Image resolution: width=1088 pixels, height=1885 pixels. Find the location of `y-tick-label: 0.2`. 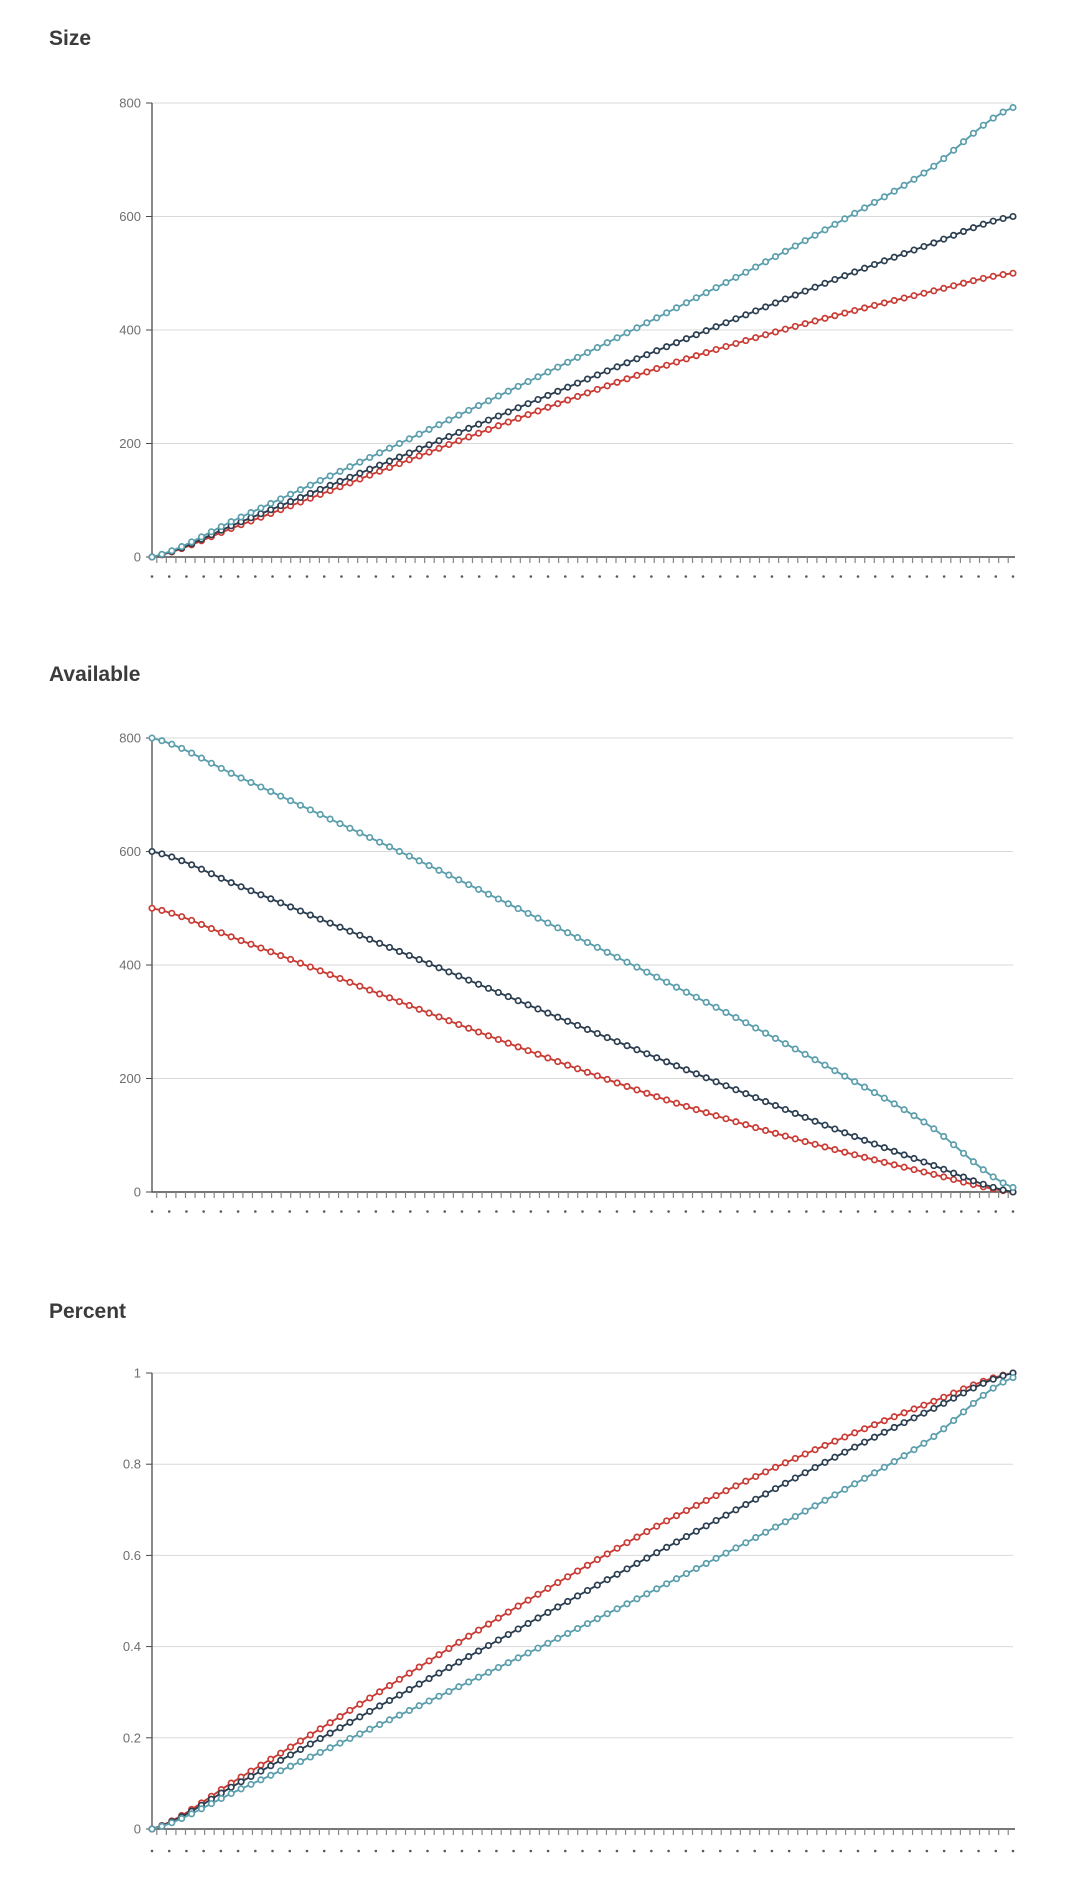

y-tick-label: 0.2 is located at coordinates (132, 1737).